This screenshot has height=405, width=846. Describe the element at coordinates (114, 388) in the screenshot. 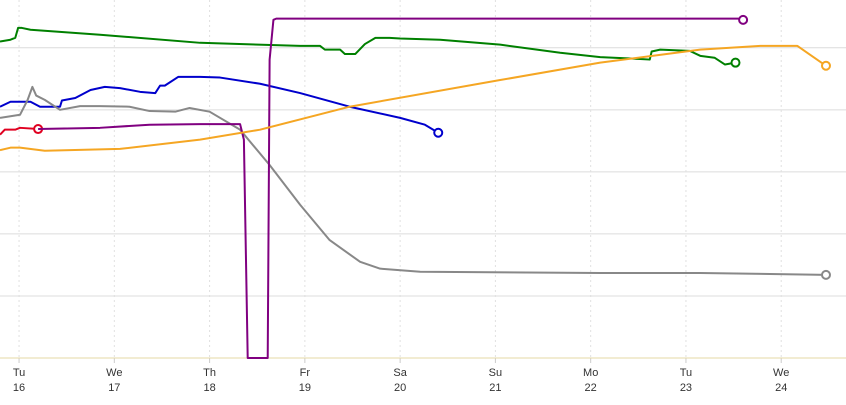

I see `x-tick-label: 17` at that location.